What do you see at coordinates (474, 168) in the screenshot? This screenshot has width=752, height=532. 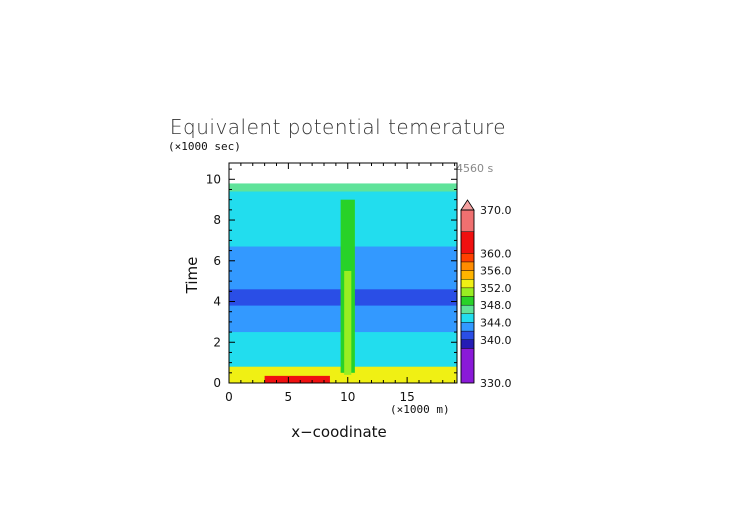 I see `time-stamp: 4560 s` at bounding box center [474, 168].